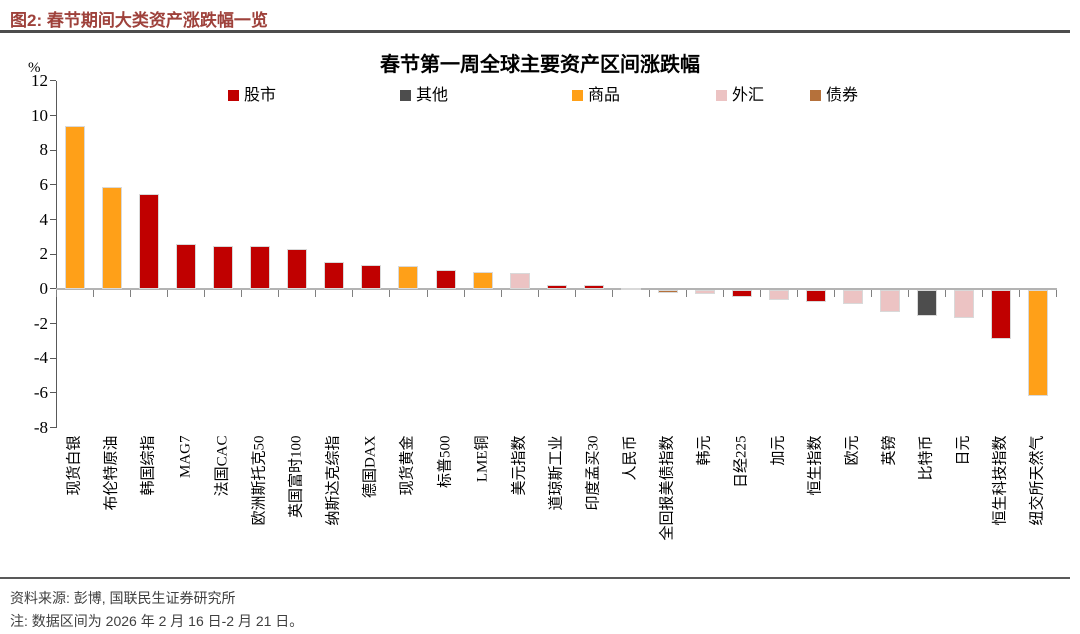  Describe the element at coordinates (630, 458) in the screenshot. I see `x-category-label: 人民币` at that location.